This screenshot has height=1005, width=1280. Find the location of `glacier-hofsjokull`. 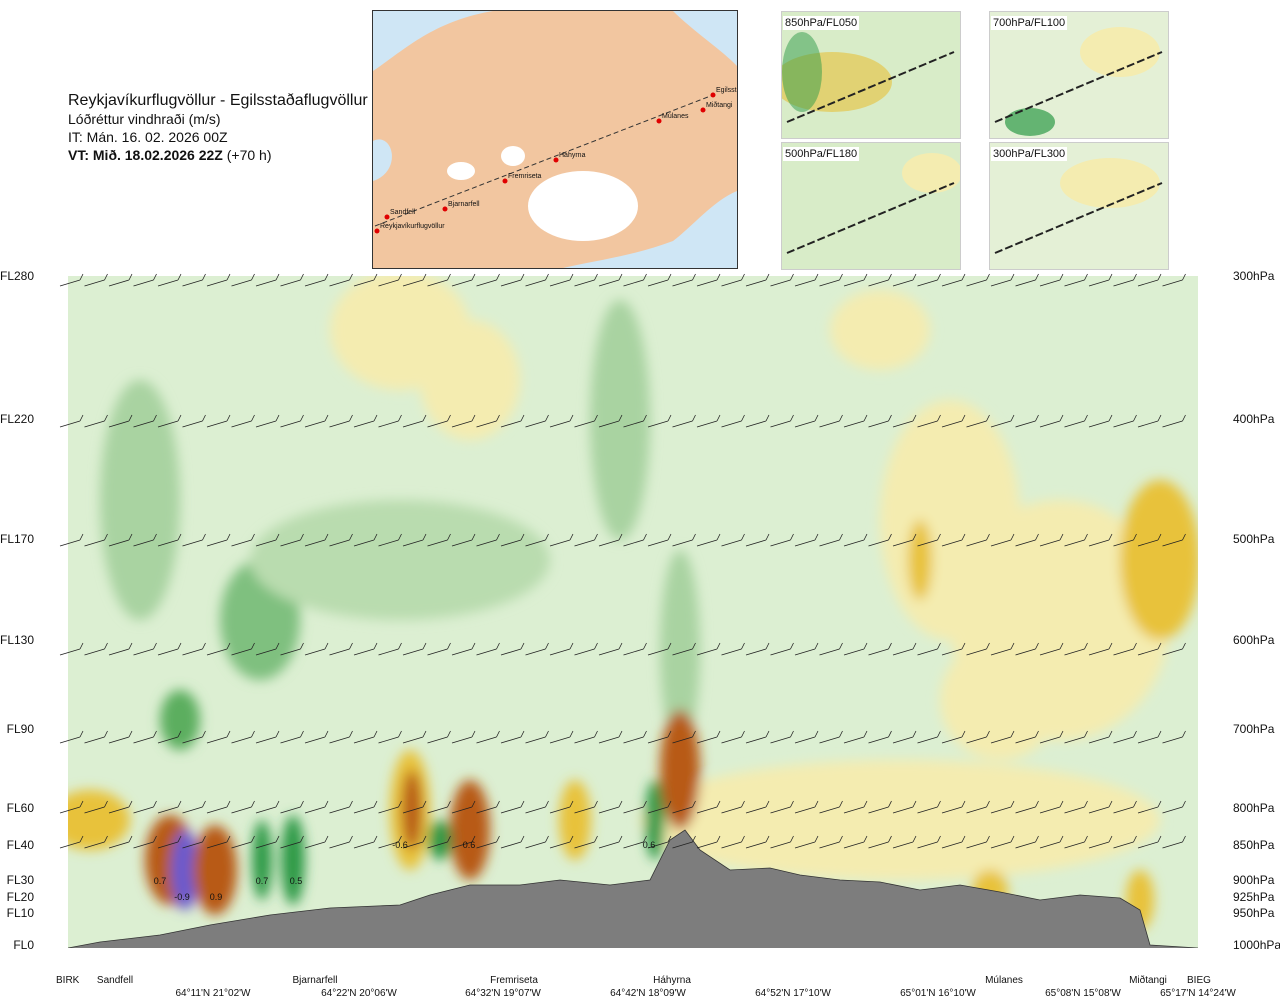

glacier-hofsjokull is located at coordinates (513, 156).